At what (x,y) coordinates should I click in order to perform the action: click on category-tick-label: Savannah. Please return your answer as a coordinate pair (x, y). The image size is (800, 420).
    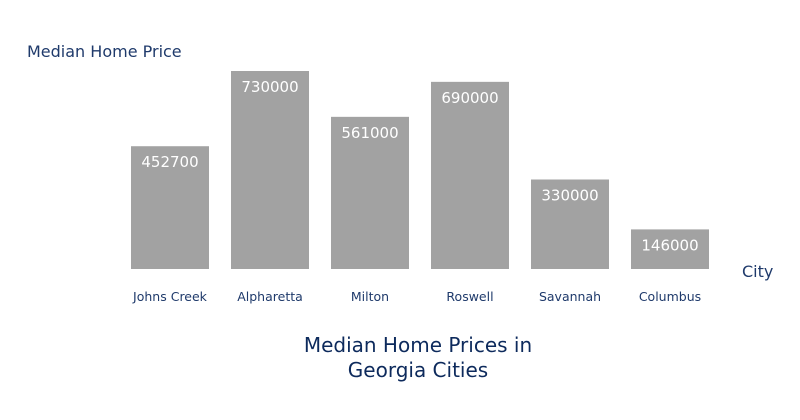
    Looking at the image, I should click on (570, 296).